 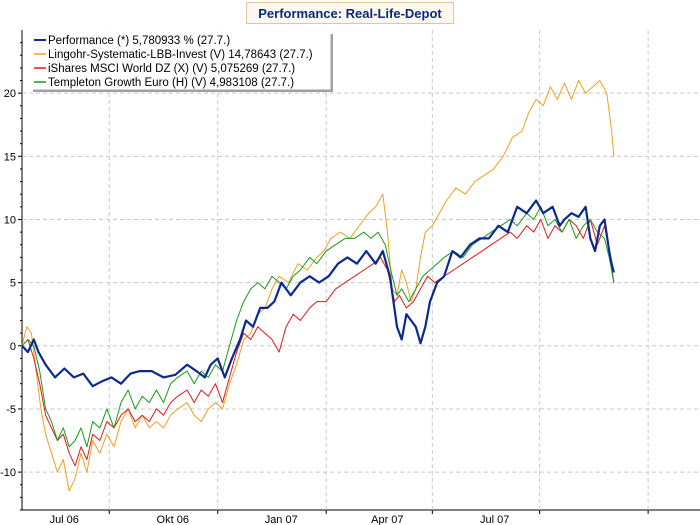 What do you see at coordinates (350, 13) in the screenshot?
I see `chart-title: Performance: Real-Life-Depot` at bounding box center [350, 13].